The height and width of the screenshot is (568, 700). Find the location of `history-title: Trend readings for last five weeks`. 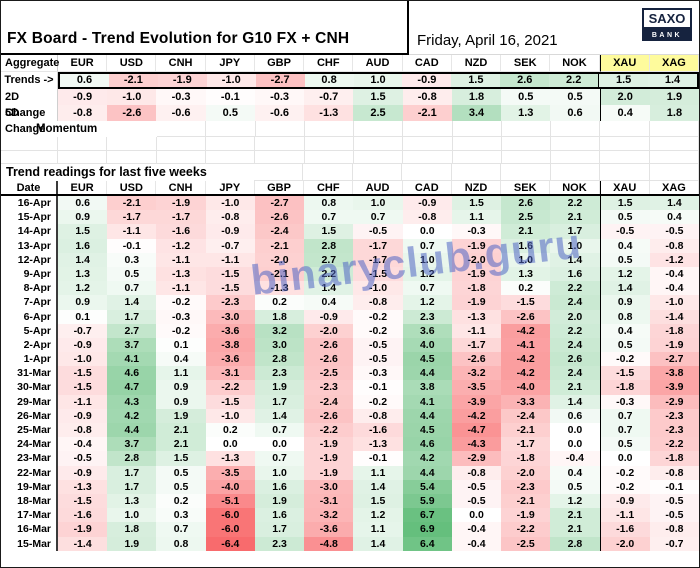

history-title: Trend readings for last five weeks is located at coordinates (106, 172).